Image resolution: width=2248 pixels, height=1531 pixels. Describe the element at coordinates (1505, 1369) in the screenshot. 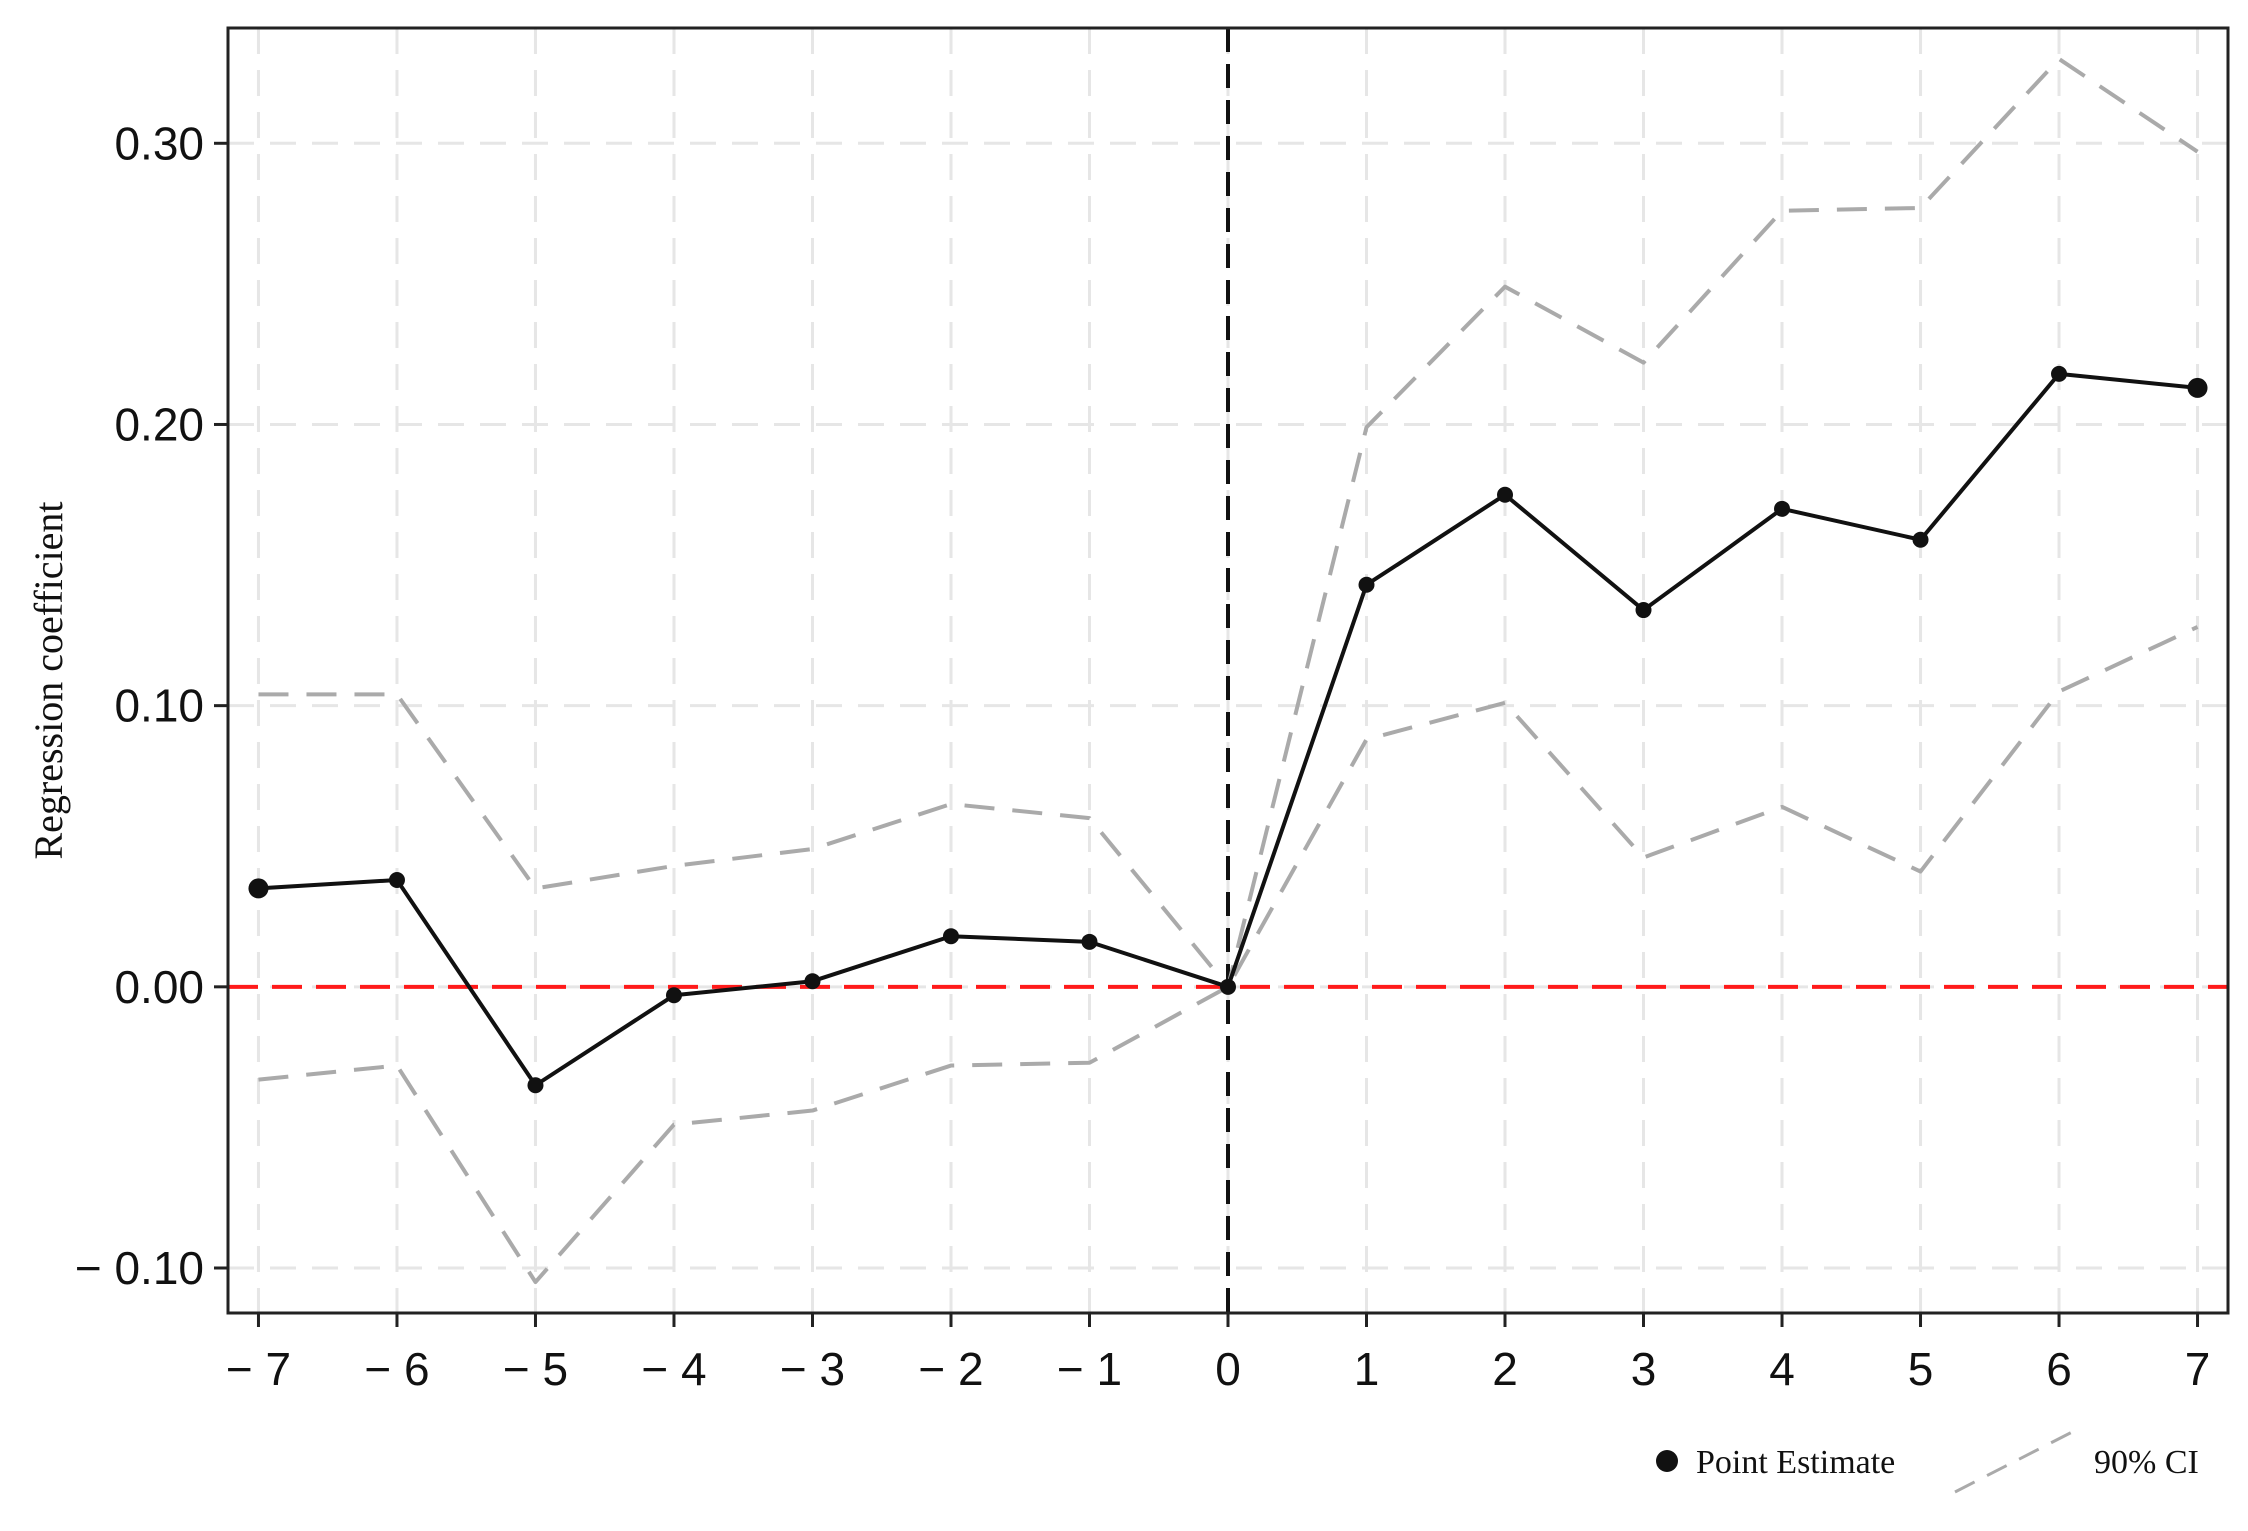

I see `x-tick-label: 2` at that location.